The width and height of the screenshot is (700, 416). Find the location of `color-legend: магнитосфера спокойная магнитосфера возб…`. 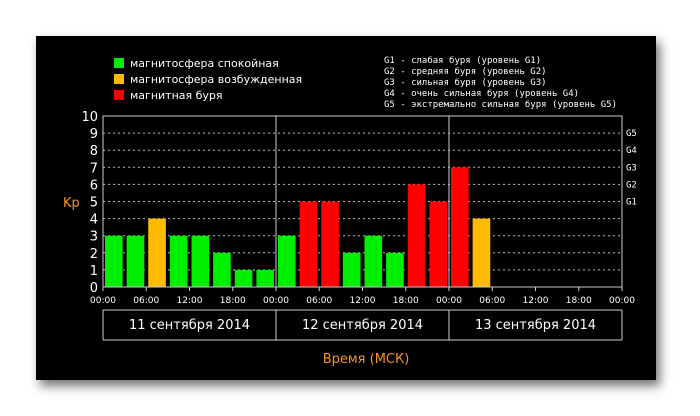

color-legend: магнитосфера спокойная магнитосфера возб… is located at coordinates (208, 79).